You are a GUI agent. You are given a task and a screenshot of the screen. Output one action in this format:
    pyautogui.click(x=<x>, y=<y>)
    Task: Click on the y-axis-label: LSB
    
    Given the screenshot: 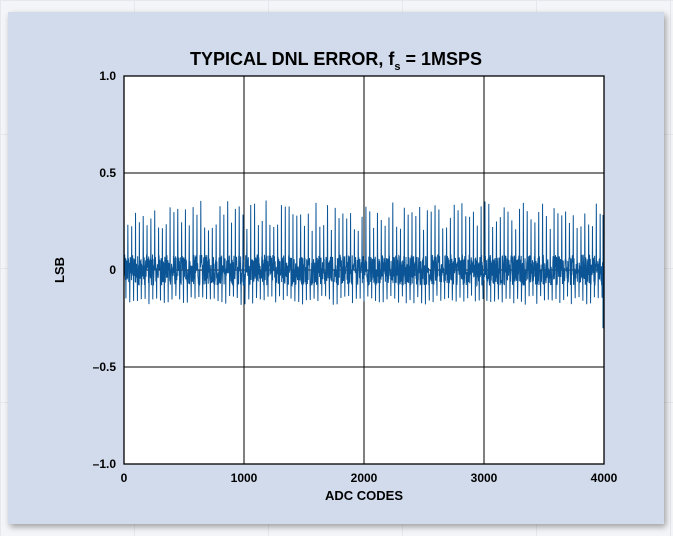 What is the action you would take?
    pyautogui.click(x=59, y=270)
    